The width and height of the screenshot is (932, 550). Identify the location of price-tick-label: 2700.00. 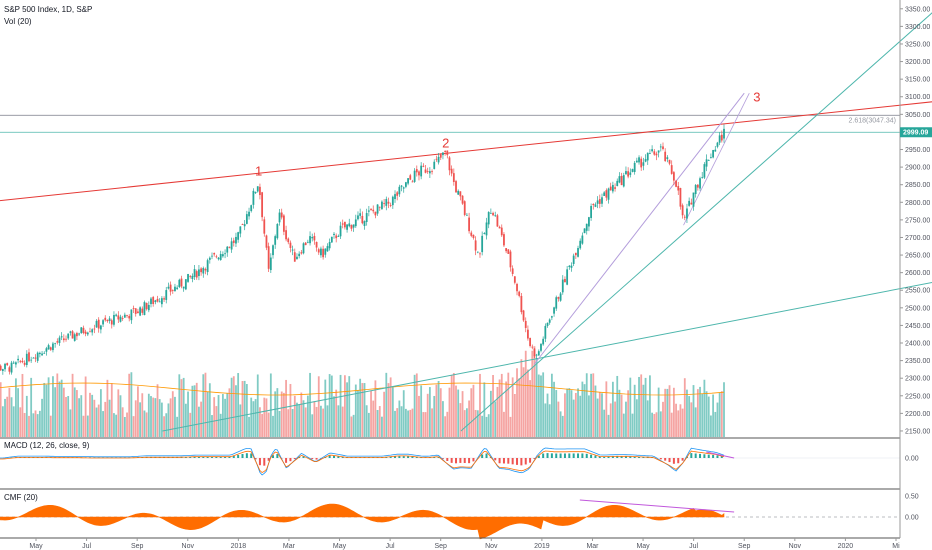
(917, 238).